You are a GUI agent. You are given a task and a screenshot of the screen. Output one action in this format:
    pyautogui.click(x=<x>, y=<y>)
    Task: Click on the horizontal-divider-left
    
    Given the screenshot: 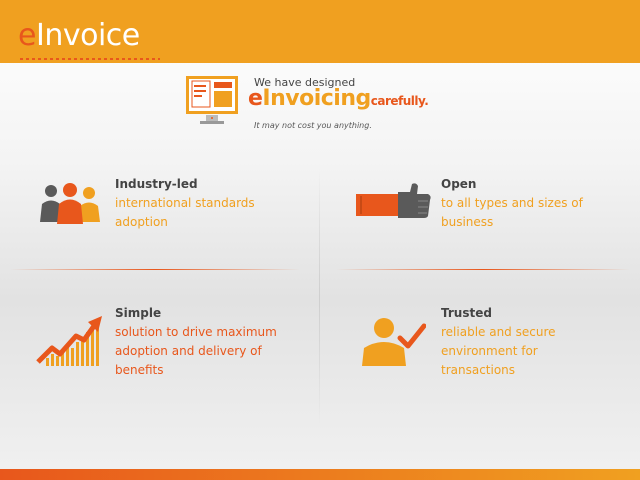 What is the action you would take?
    pyautogui.click(x=155, y=269)
    